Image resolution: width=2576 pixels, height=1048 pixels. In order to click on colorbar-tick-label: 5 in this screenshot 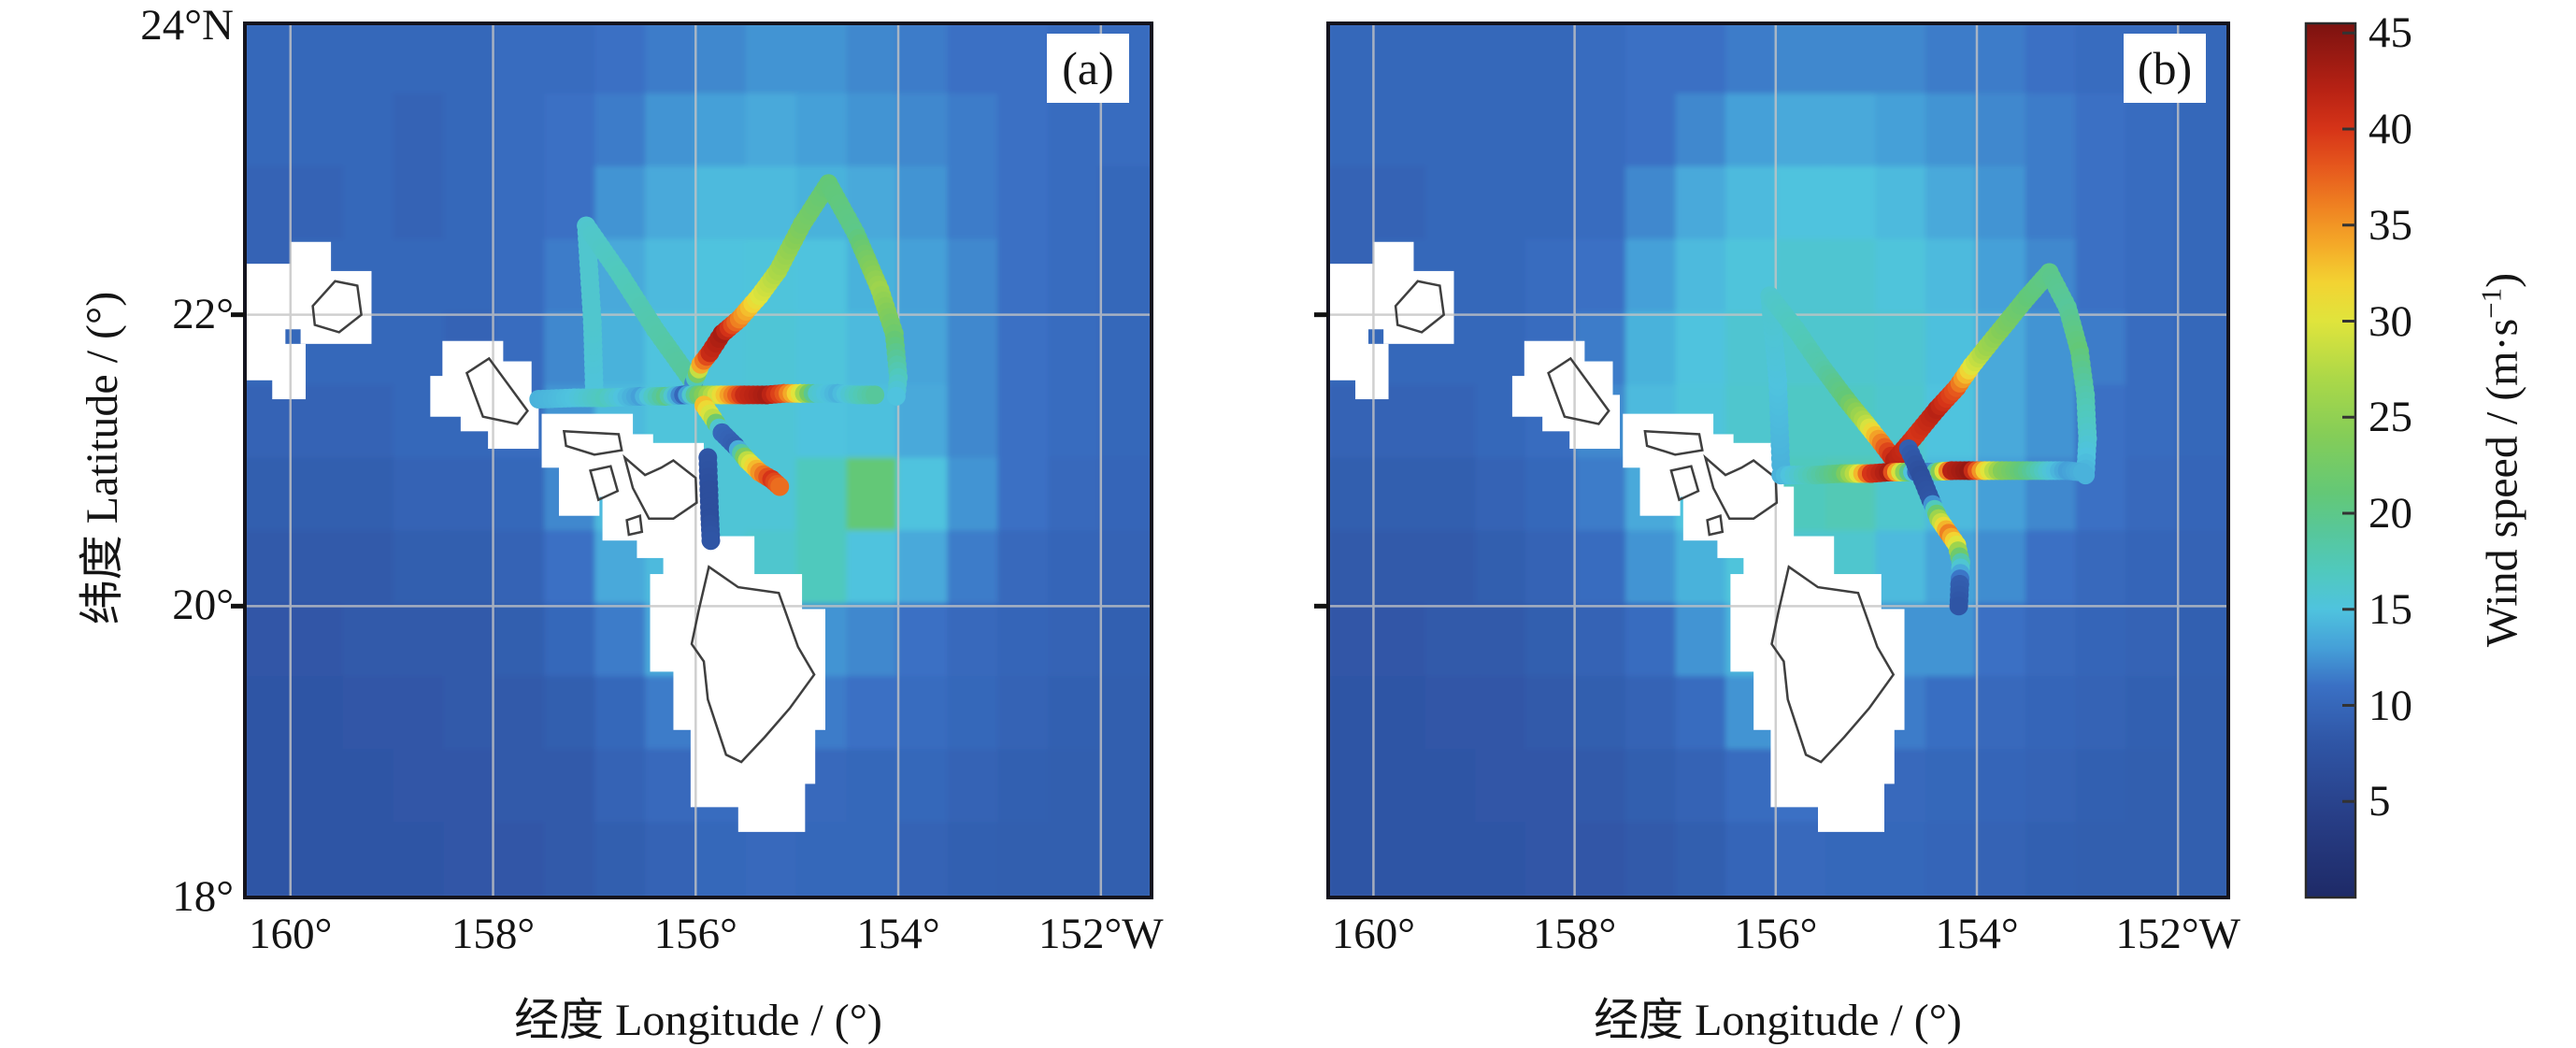, I will do `click(2379, 801)`.